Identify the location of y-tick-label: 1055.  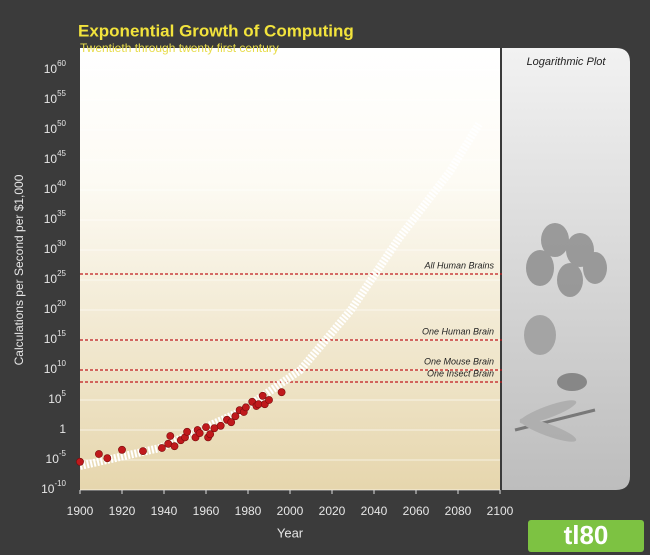
(55, 97).